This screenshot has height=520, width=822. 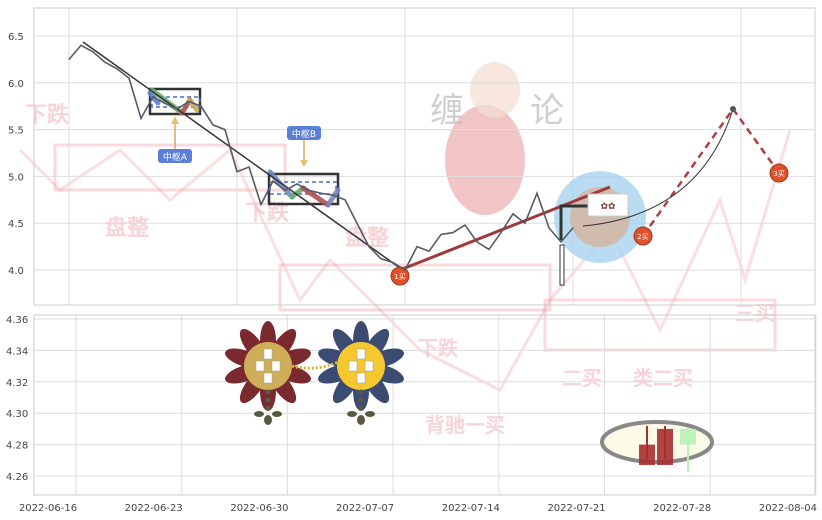 I want to click on x-tick-label: 2022-08-04, so click(x=788, y=508).